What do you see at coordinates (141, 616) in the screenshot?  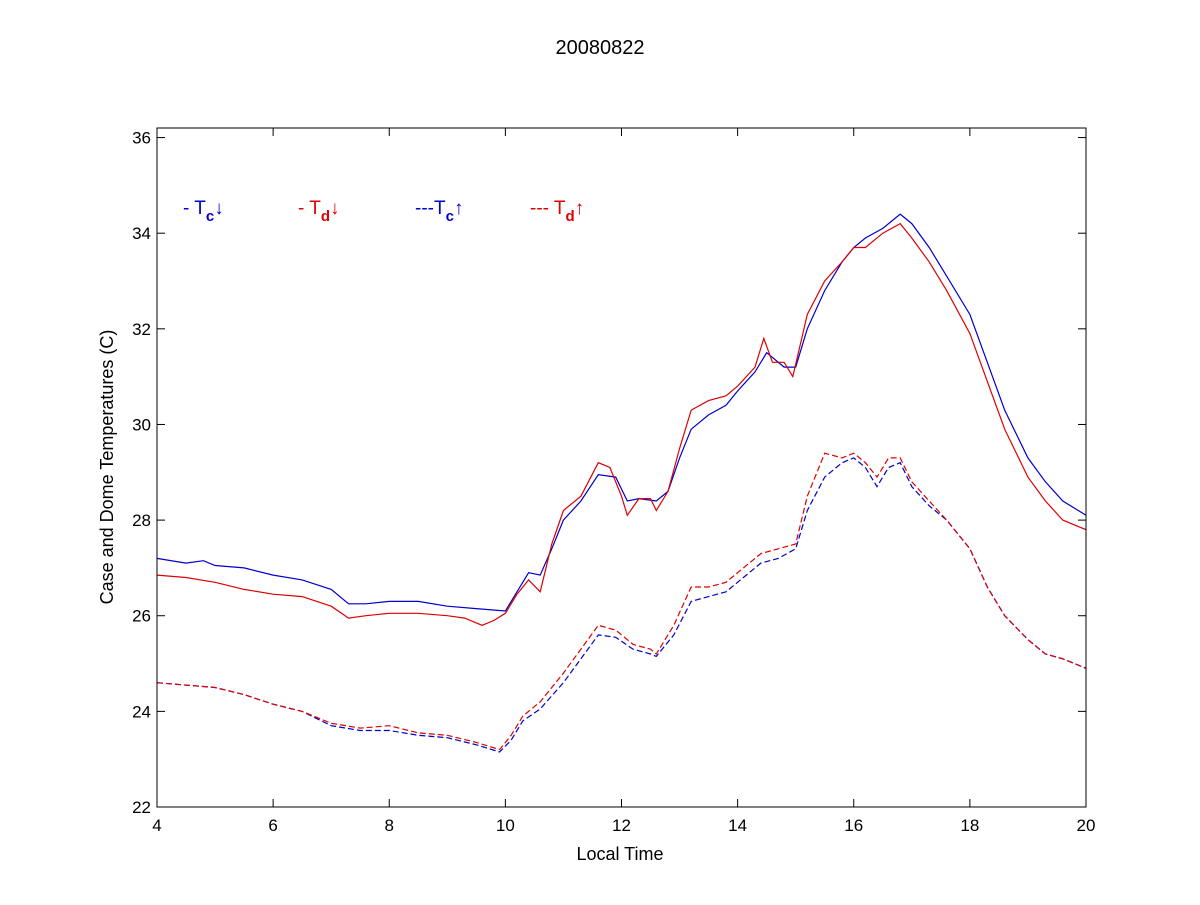 I see `y-tick-label: 26` at bounding box center [141, 616].